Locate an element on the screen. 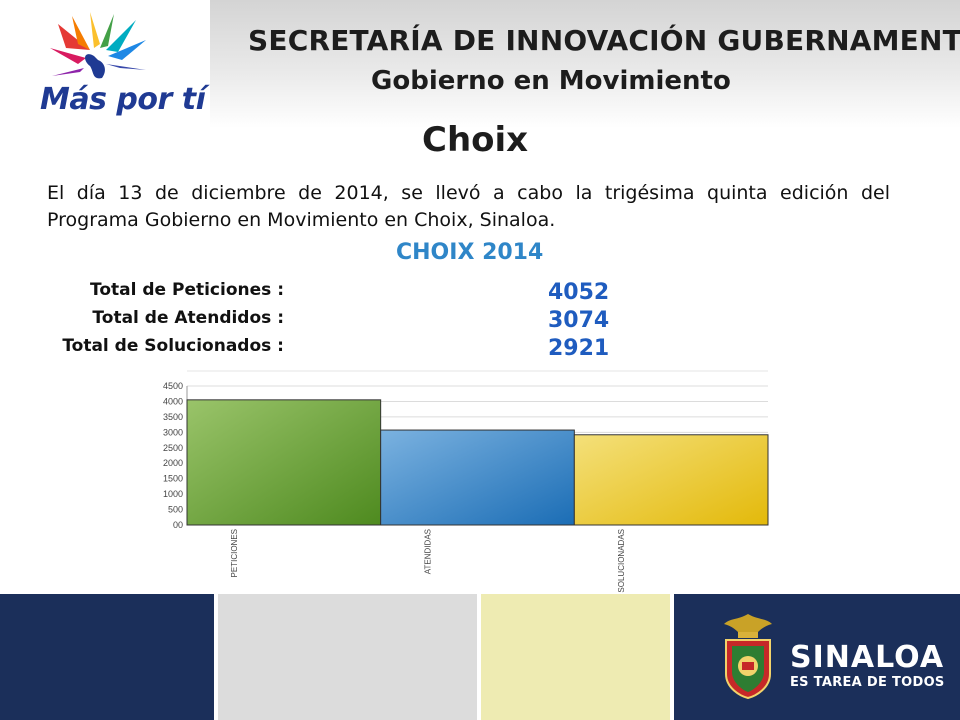  footer-panel-navy-right is located at coordinates (817, 657).